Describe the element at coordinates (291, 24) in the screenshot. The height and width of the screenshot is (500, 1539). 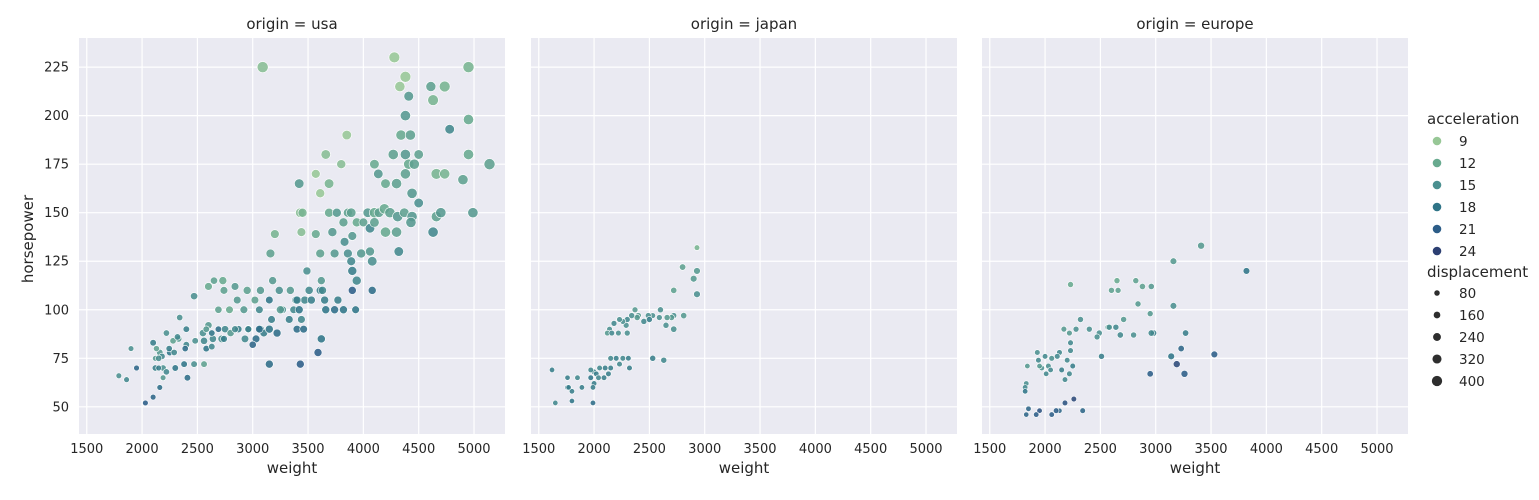
I see `panel-title: origin = usa` at that location.